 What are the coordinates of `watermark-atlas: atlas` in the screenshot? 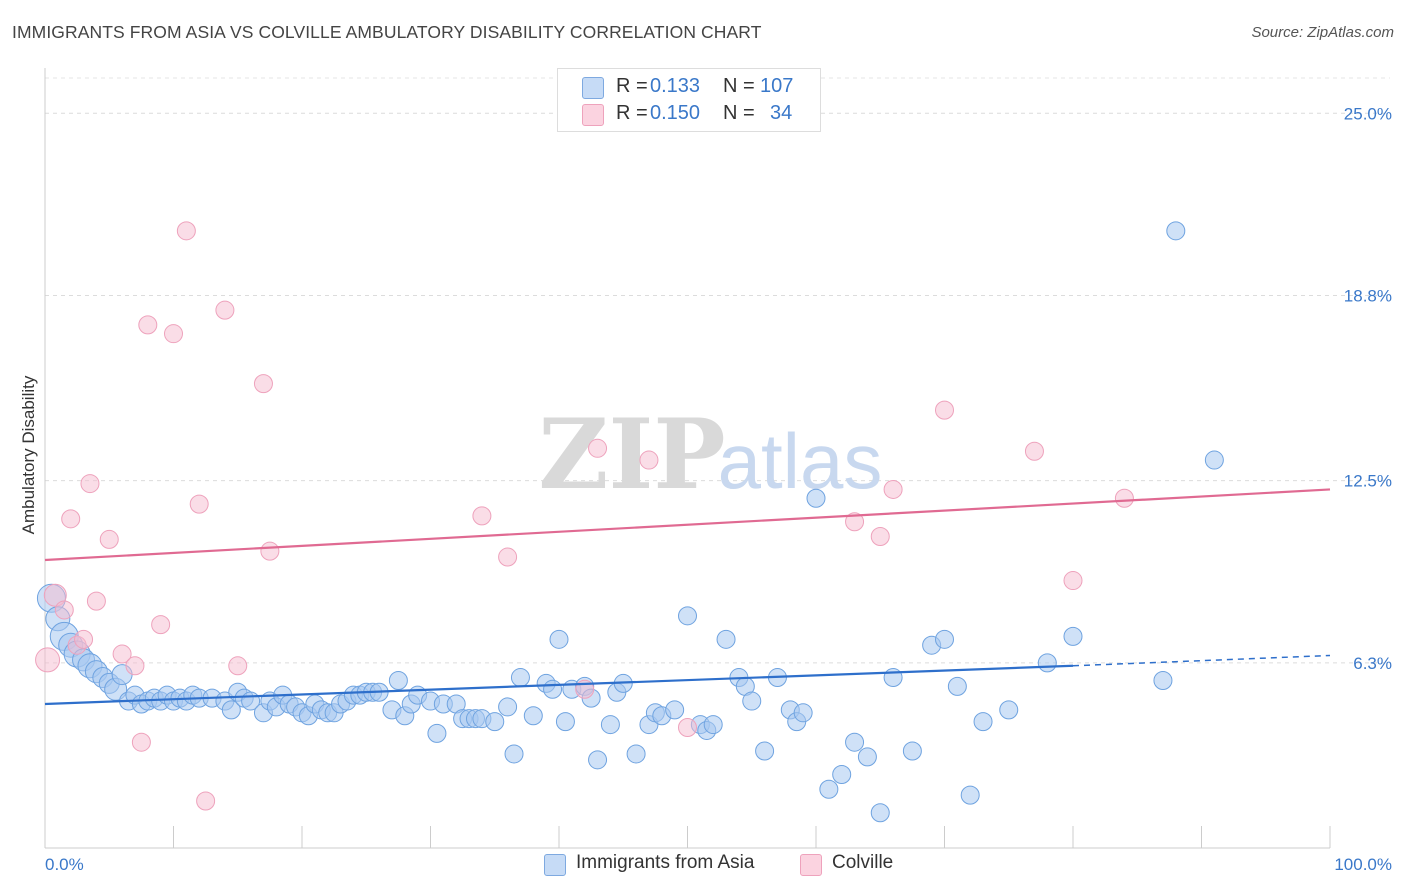 It's located at (800, 461).